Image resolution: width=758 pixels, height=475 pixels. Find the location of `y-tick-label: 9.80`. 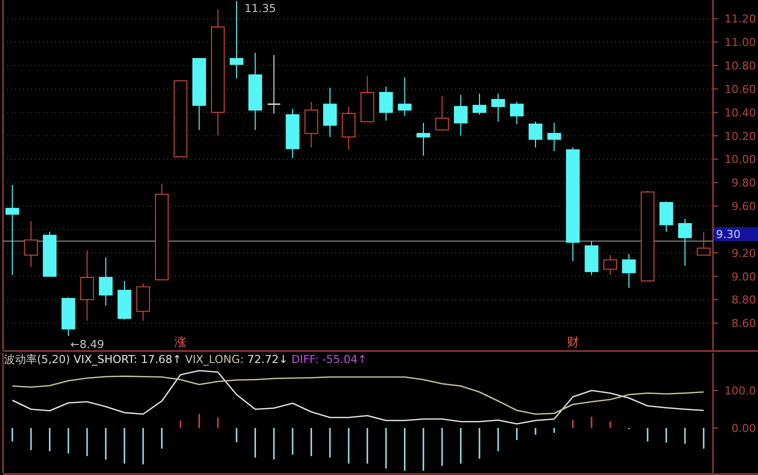

y-tick-label: 9.80 is located at coordinates (744, 183).